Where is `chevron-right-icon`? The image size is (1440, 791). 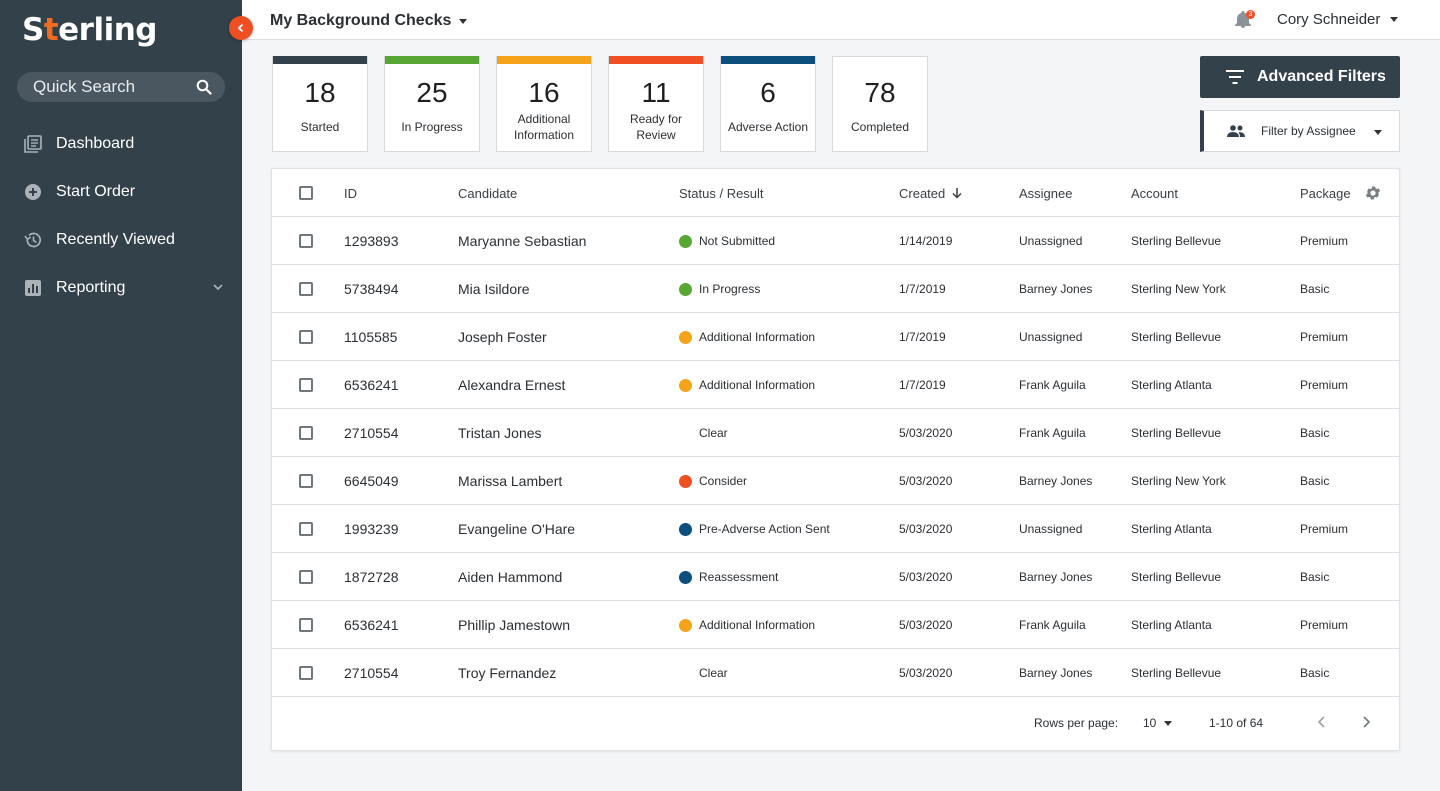 chevron-right-icon is located at coordinates (1366, 722).